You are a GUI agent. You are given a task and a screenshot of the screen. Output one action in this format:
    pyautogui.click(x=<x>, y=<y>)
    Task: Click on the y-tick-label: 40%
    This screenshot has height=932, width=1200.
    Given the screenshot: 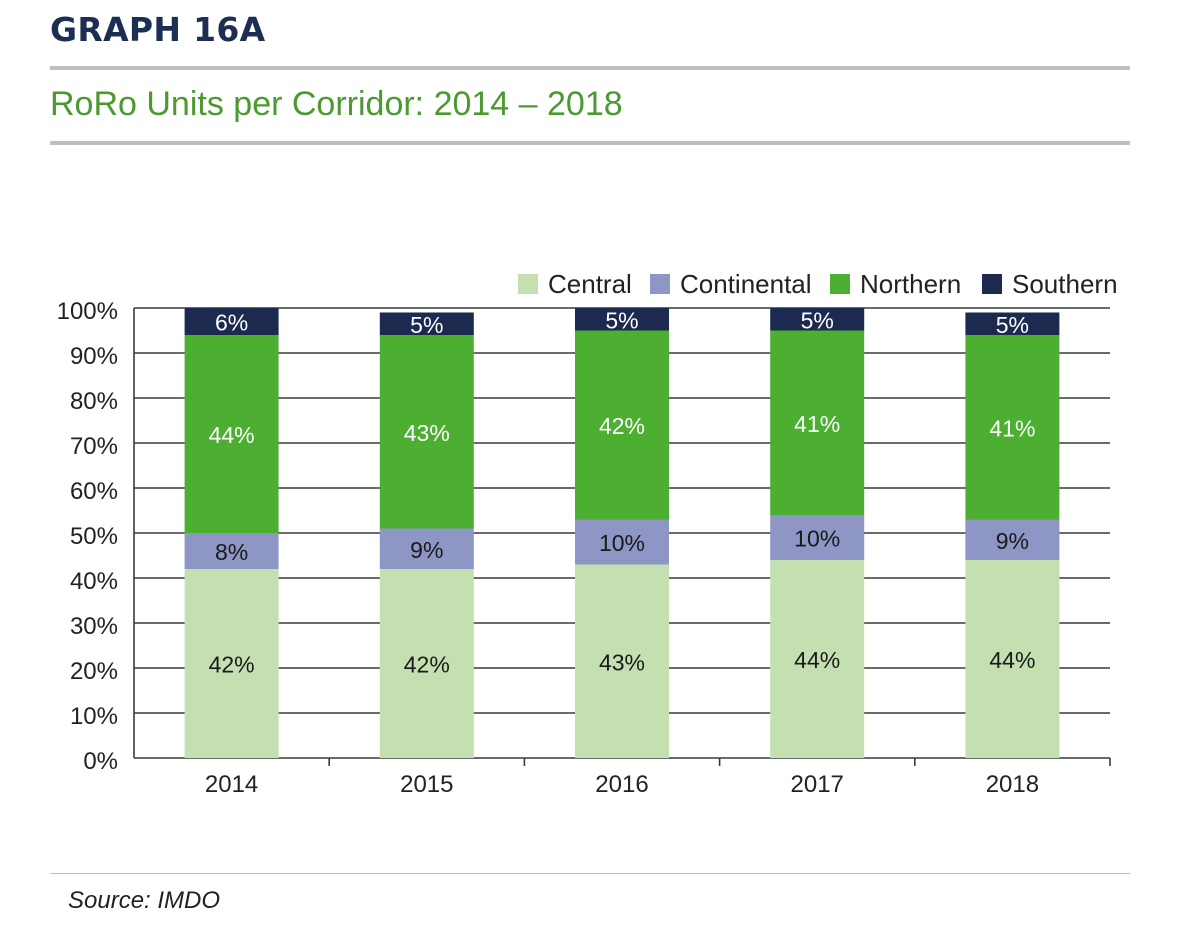 What is the action you would take?
    pyautogui.click(x=94, y=581)
    